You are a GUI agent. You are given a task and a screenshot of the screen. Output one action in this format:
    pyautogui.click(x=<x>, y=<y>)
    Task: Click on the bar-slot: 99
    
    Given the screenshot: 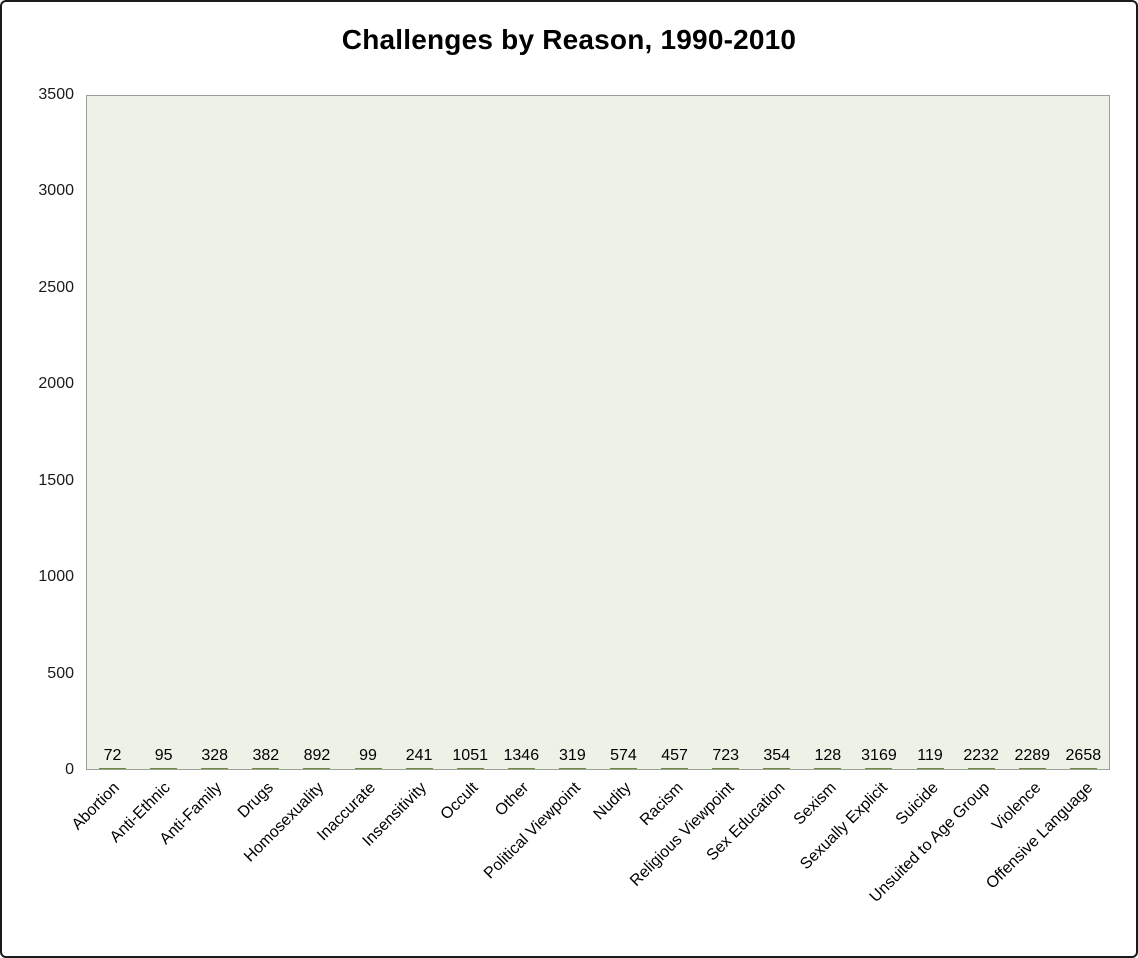 What is the action you would take?
    pyautogui.click(x=367, y=758)
    